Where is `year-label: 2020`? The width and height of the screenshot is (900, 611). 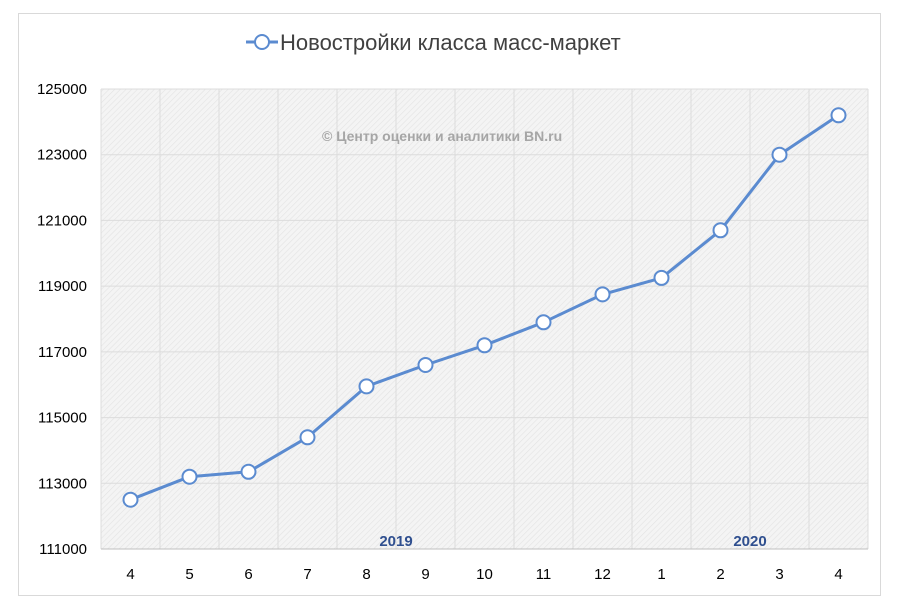
year-label: 2020 is located at coordinates (749, 541).